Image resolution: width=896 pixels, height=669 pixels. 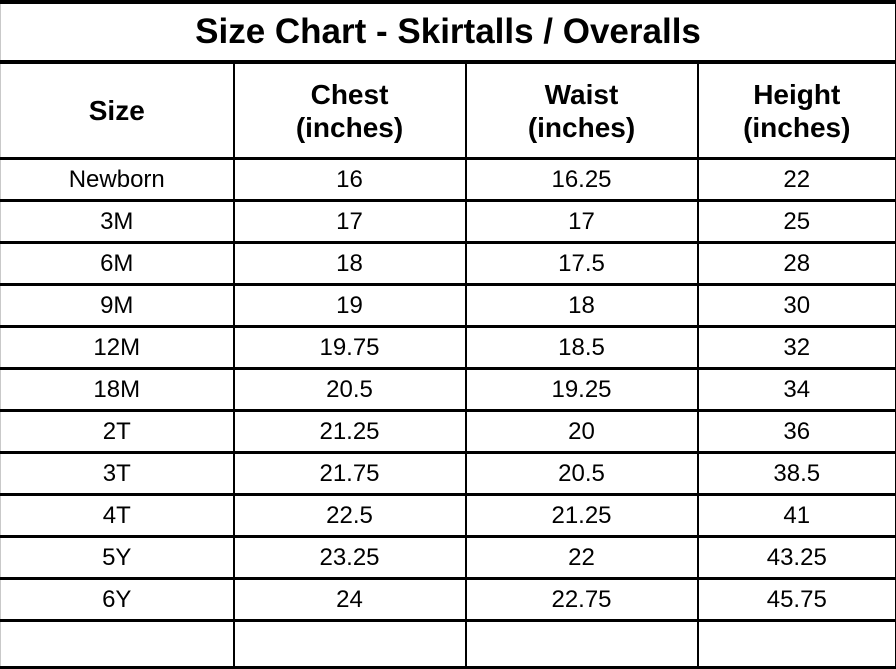 I want to click on chest-cell: 21.25, so click(x=350, y=432).